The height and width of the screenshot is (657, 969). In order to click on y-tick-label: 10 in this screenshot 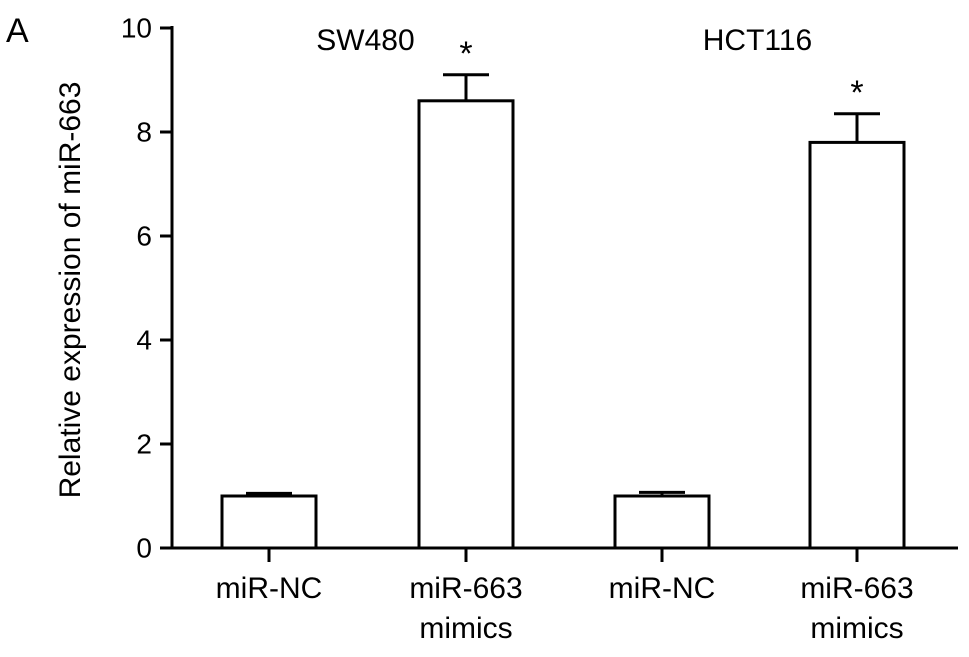, I will do `click(136, 28)`.